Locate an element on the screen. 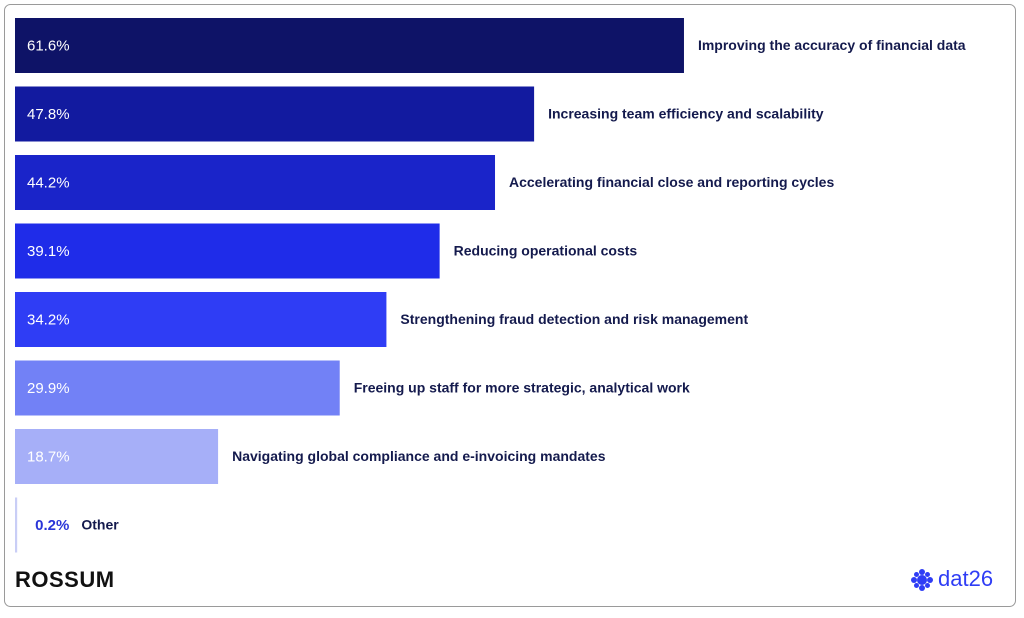 Image resolution: width=1024 pixels, height=618 pixels. category-label: Reducing operational costs is located at coordinates (546, 251).